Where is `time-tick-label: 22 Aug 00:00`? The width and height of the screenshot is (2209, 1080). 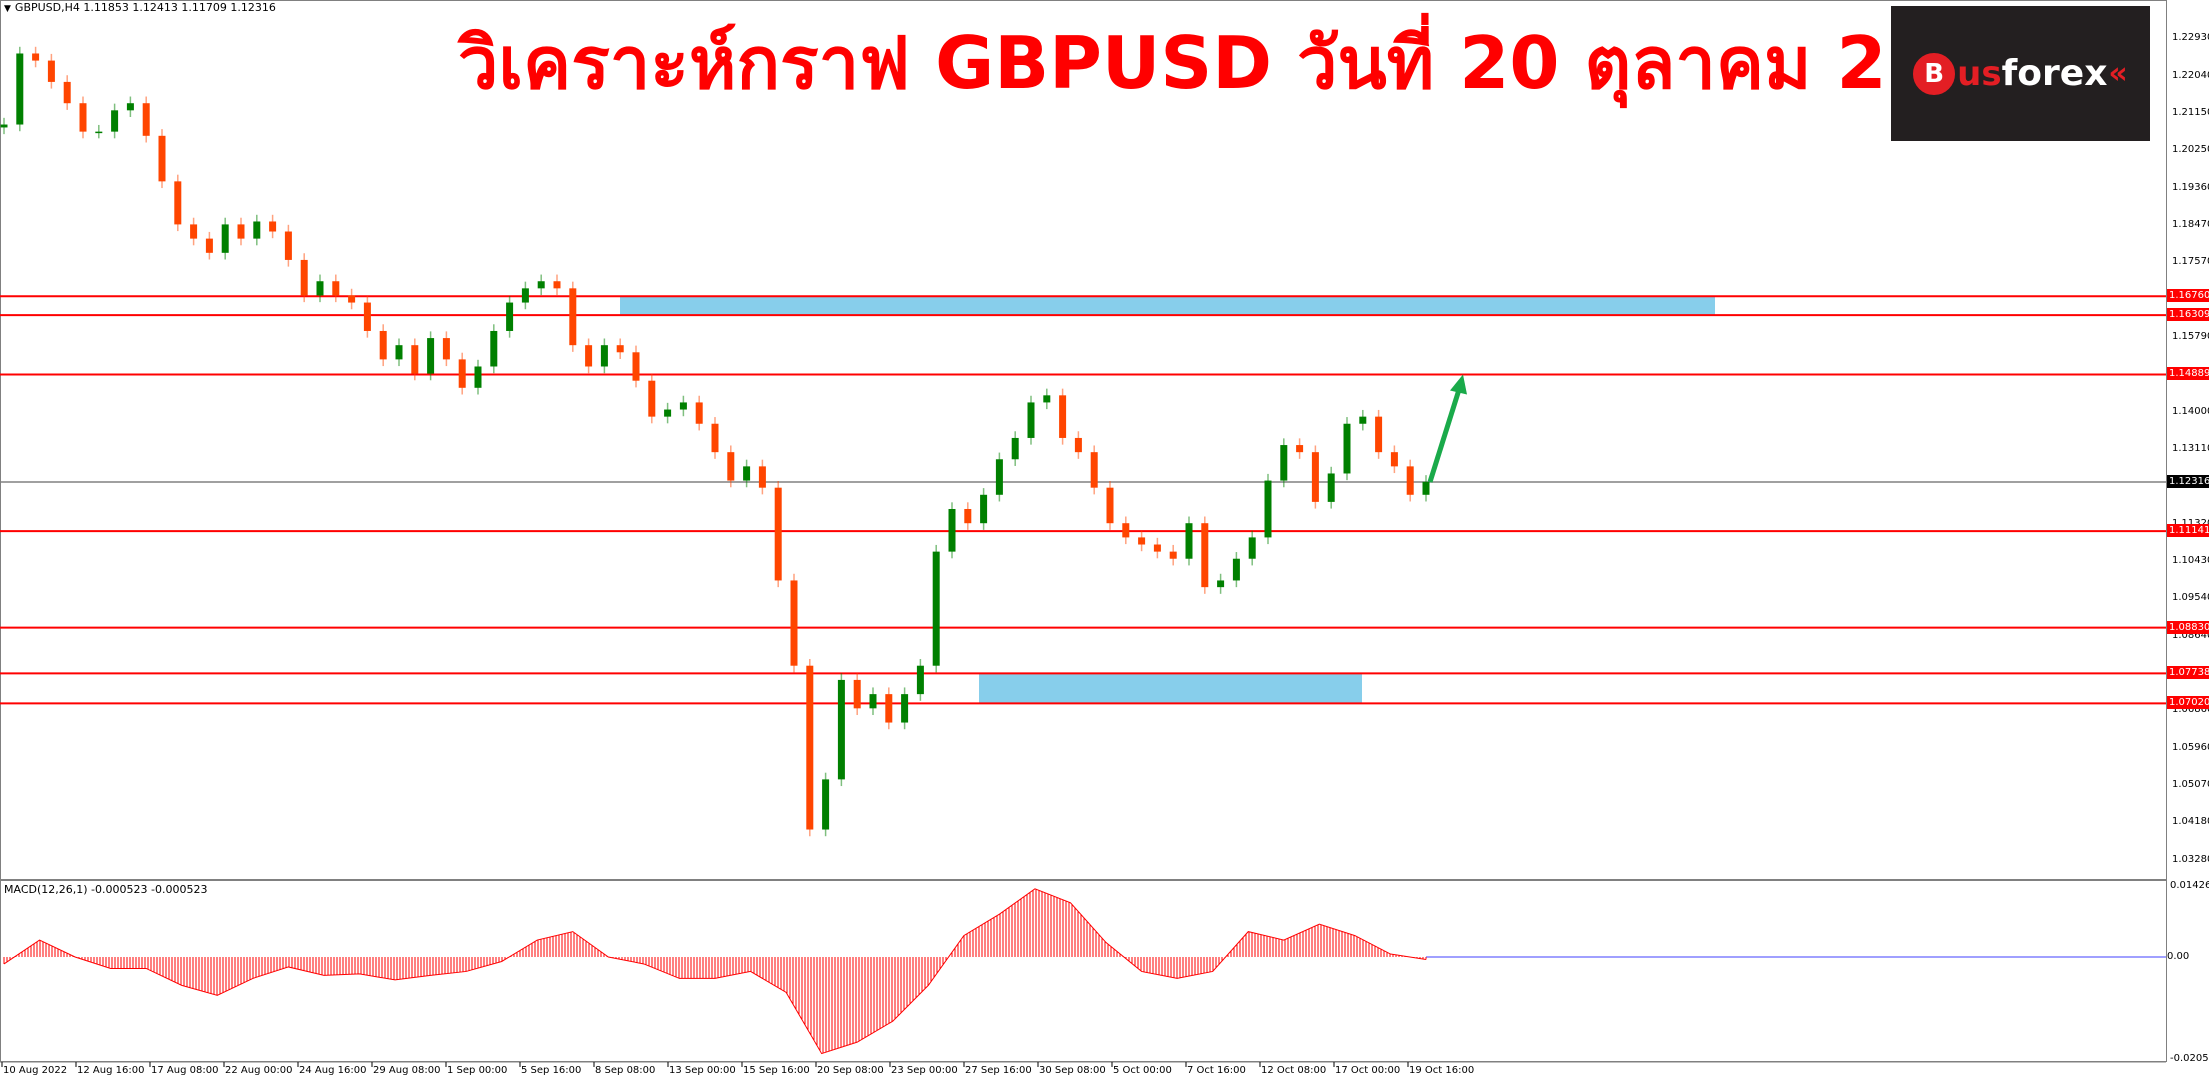
time-tick-label: 22 Aug 00:00 is located at coordinates (259, 1070).